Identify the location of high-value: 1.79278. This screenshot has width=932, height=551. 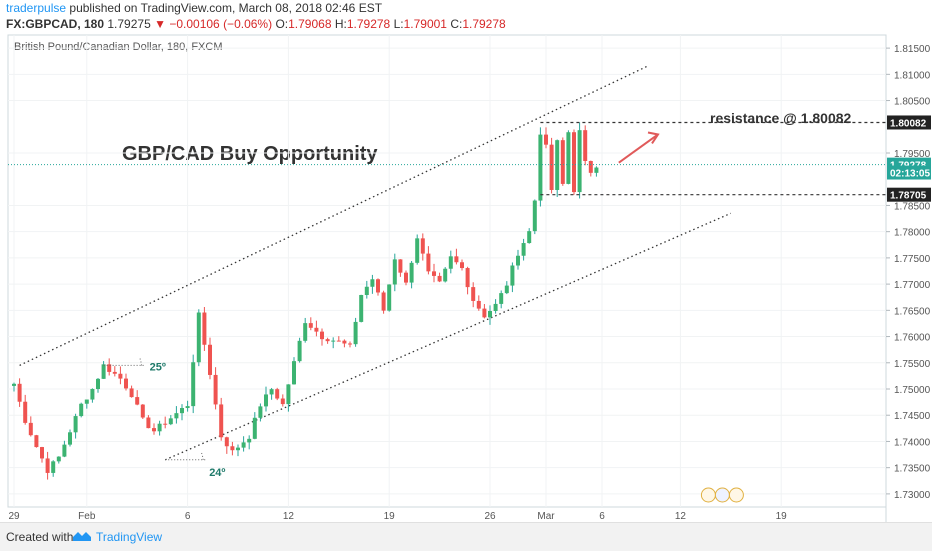
(368, 24).